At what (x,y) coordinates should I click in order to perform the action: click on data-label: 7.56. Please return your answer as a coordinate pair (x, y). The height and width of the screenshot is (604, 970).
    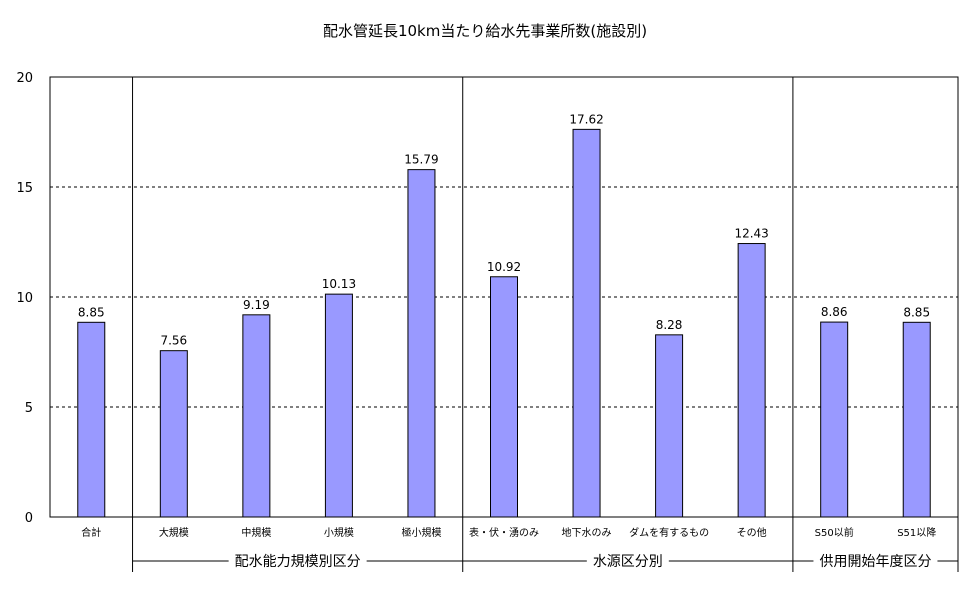
    Looking at the image, I should click on (173, 341).